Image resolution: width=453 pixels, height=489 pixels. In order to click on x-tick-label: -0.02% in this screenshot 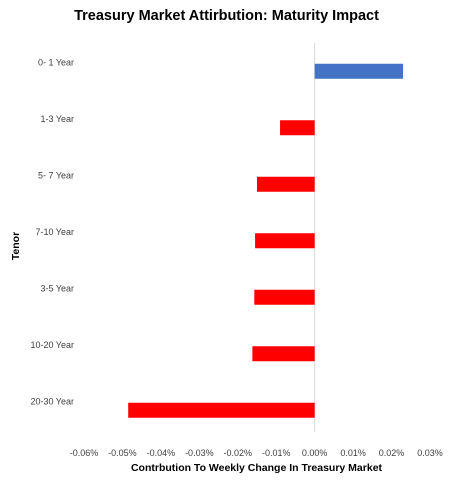, I will do `click(238, 453)`.